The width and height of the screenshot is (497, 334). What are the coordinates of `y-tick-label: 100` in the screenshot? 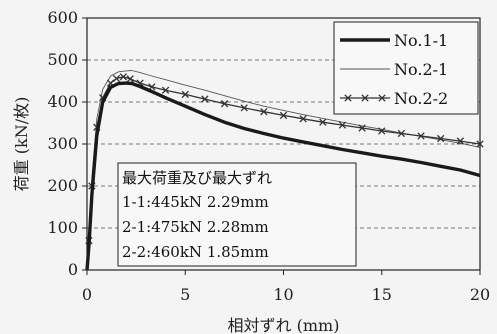 It's located at (62, 227).